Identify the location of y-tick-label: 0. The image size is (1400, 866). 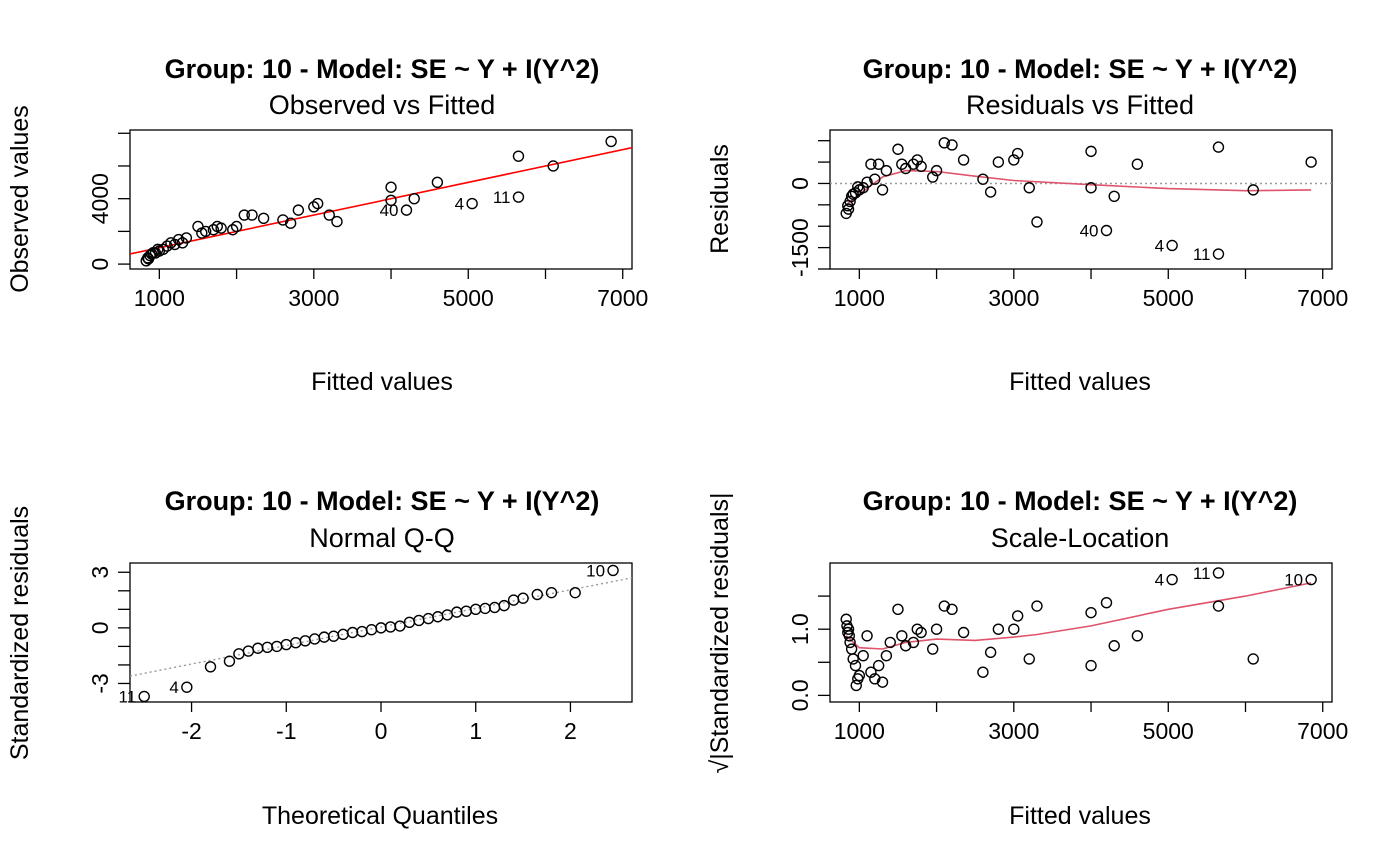
(800, 183).